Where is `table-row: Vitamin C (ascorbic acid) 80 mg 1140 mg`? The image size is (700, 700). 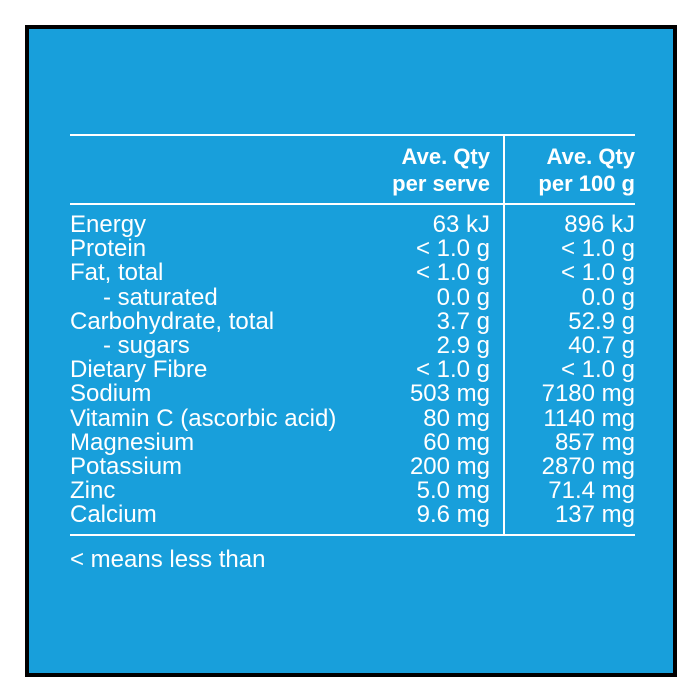 table-row: Vitamin C (ascorbic acid) 80 mg 1140 mg is located at coordinates (352, 418).